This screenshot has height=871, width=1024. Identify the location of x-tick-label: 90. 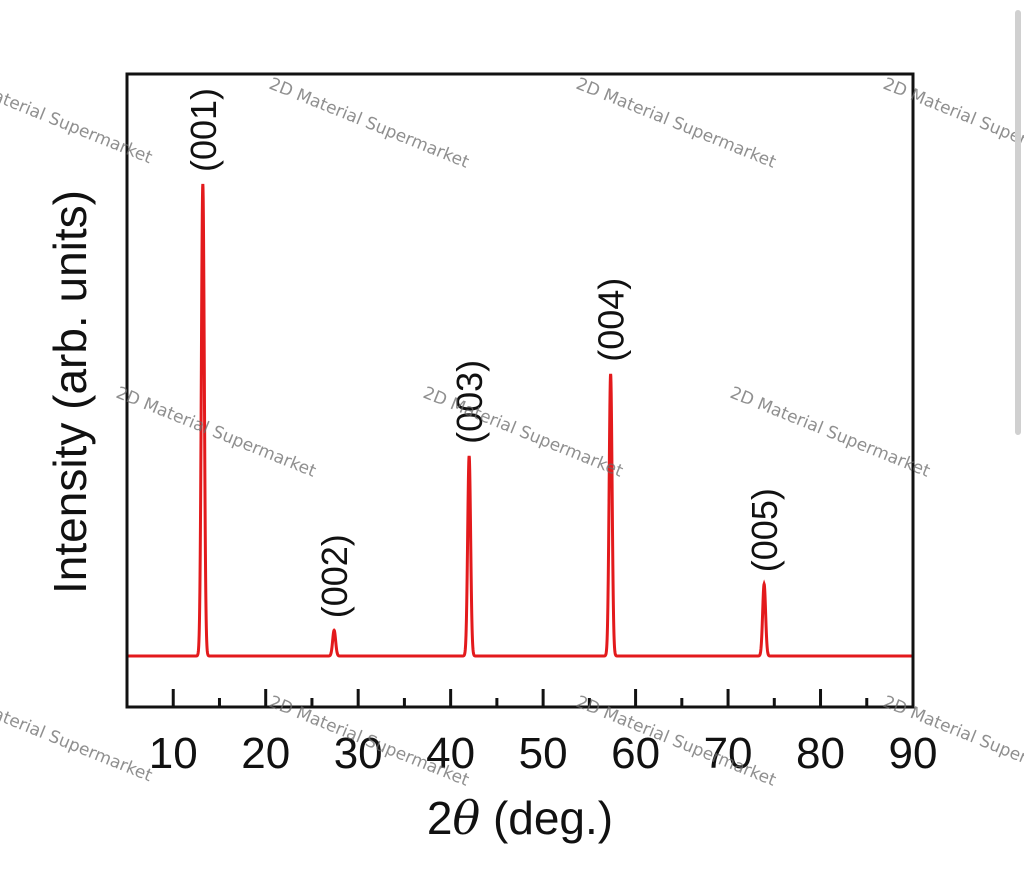
(913, 753).